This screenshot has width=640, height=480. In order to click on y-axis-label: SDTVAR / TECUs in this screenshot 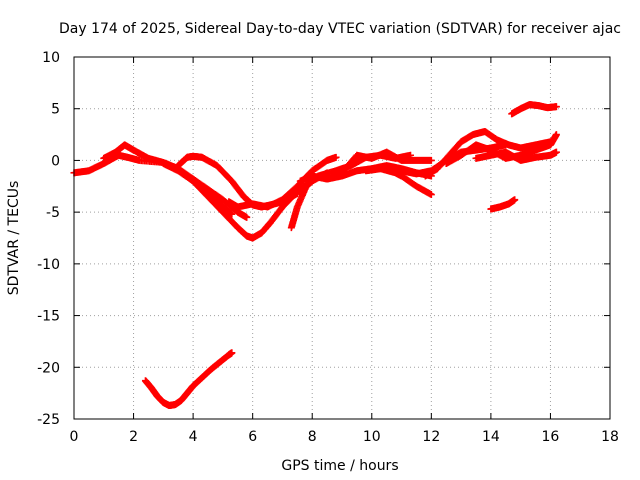, I will do `click(14, 238)`.